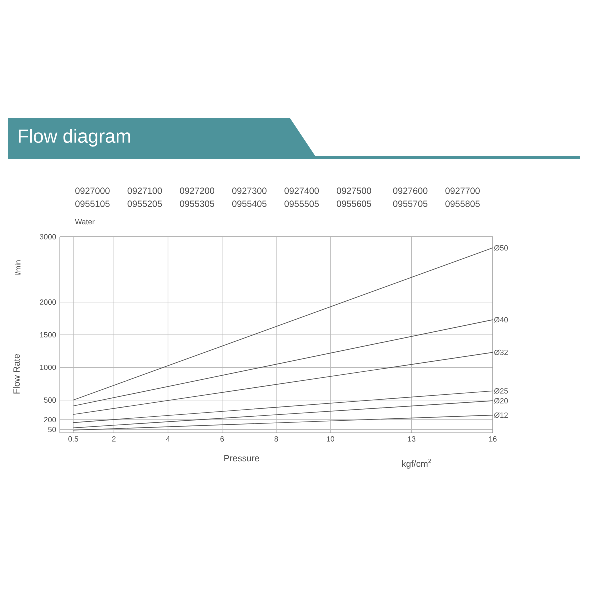 Image resolution: width=600 pixels, height=600 pixels. Describe the element at coordinates (302, 204) in the screenshot. I see `text: 0955505` at that location.